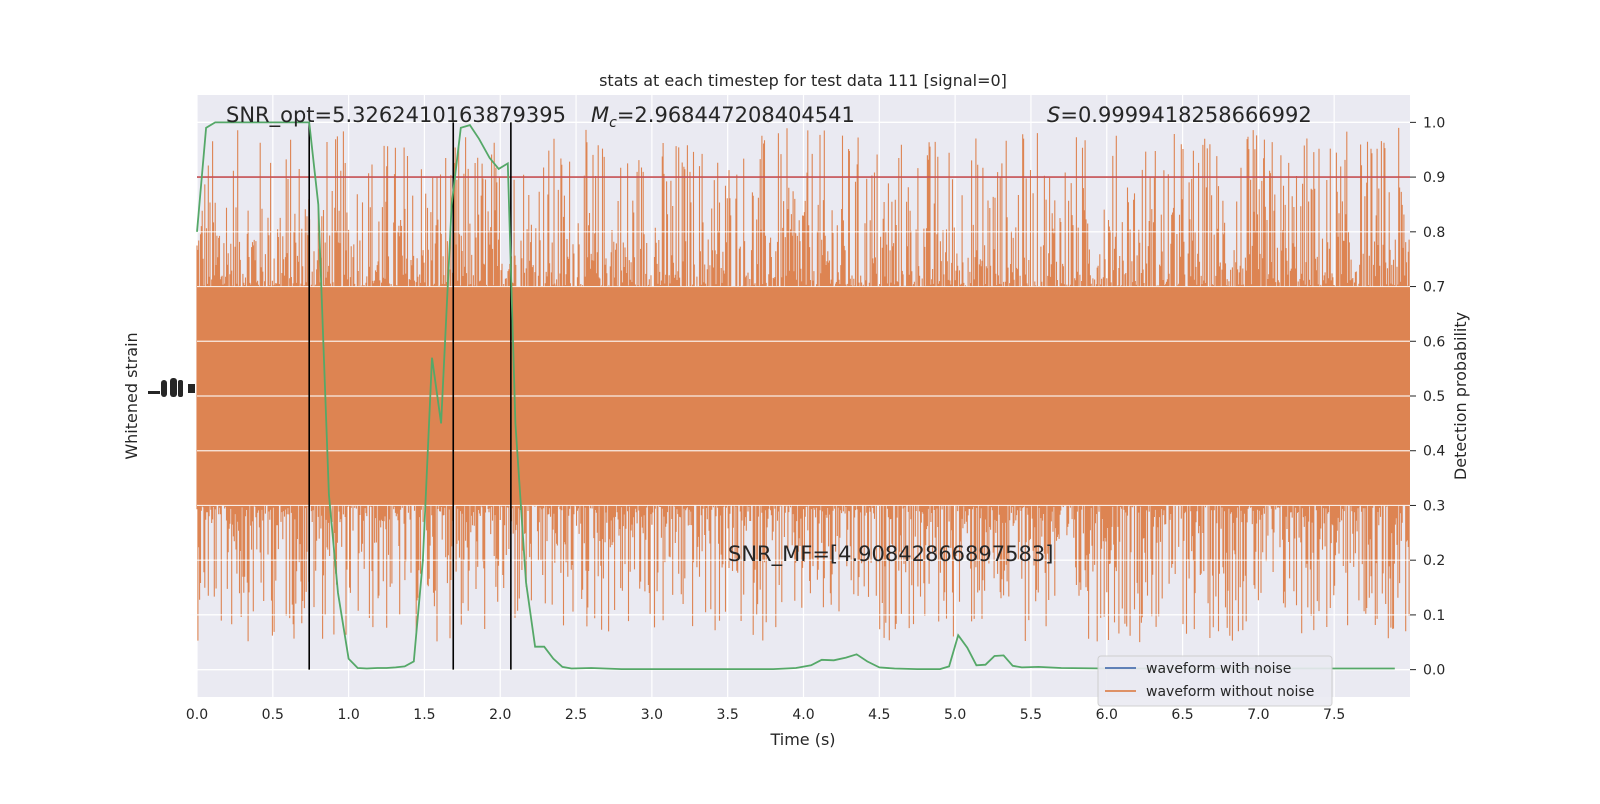 The width and height of the screenshot is (1600, 804). What do you see at coordinates (802, 739) in the screenshot?
I see `x-axis-label: Time (s)` at bounding box center [802, 739].